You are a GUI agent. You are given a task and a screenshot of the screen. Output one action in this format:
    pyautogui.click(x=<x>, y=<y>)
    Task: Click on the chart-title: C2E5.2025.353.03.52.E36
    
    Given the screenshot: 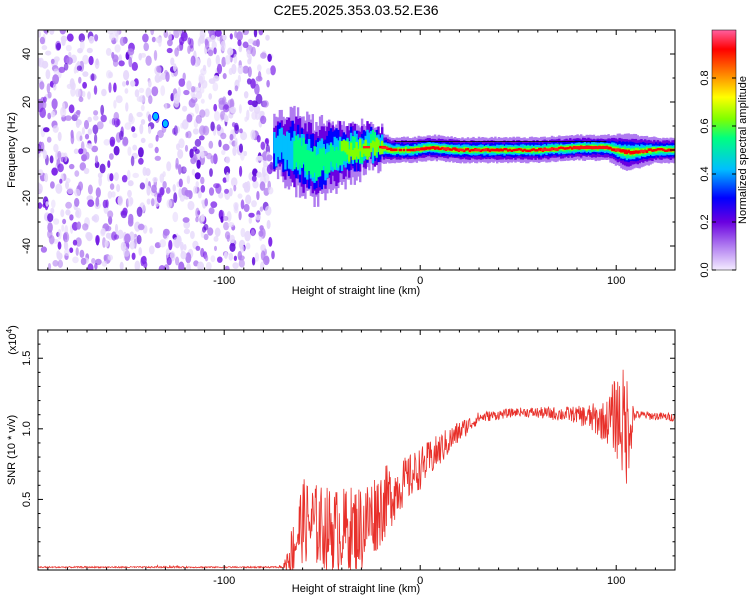 What is the action you would take?
    pyautogui.click(x=355, y=10)
    